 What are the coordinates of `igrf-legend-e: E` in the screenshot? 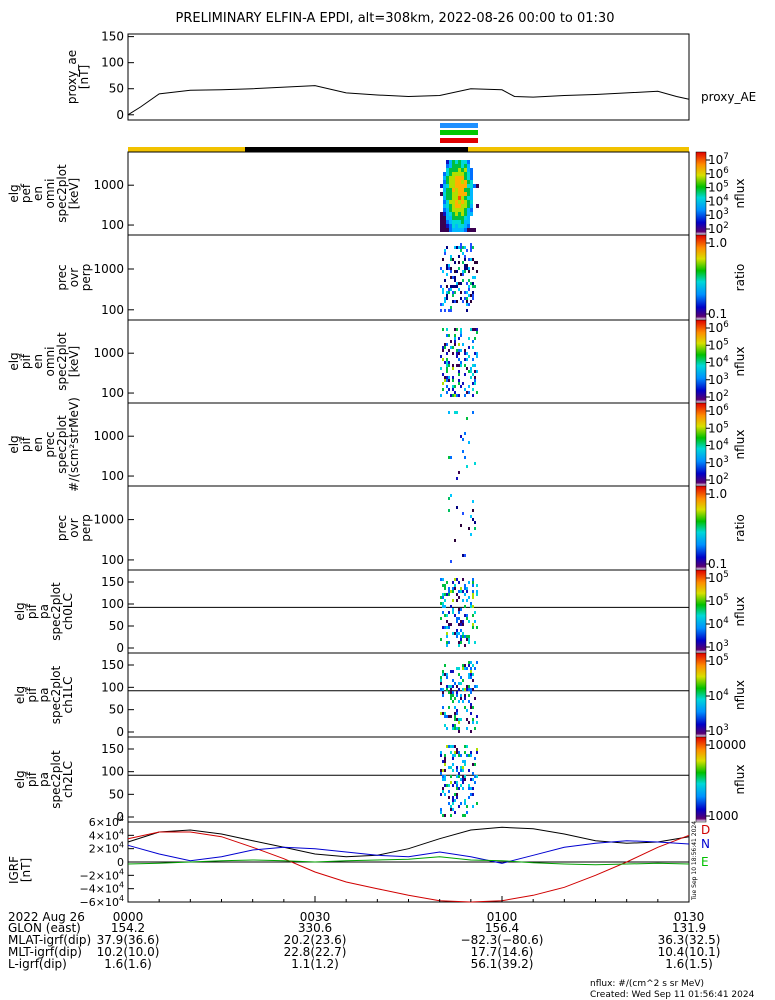 It's located at (705, 862).